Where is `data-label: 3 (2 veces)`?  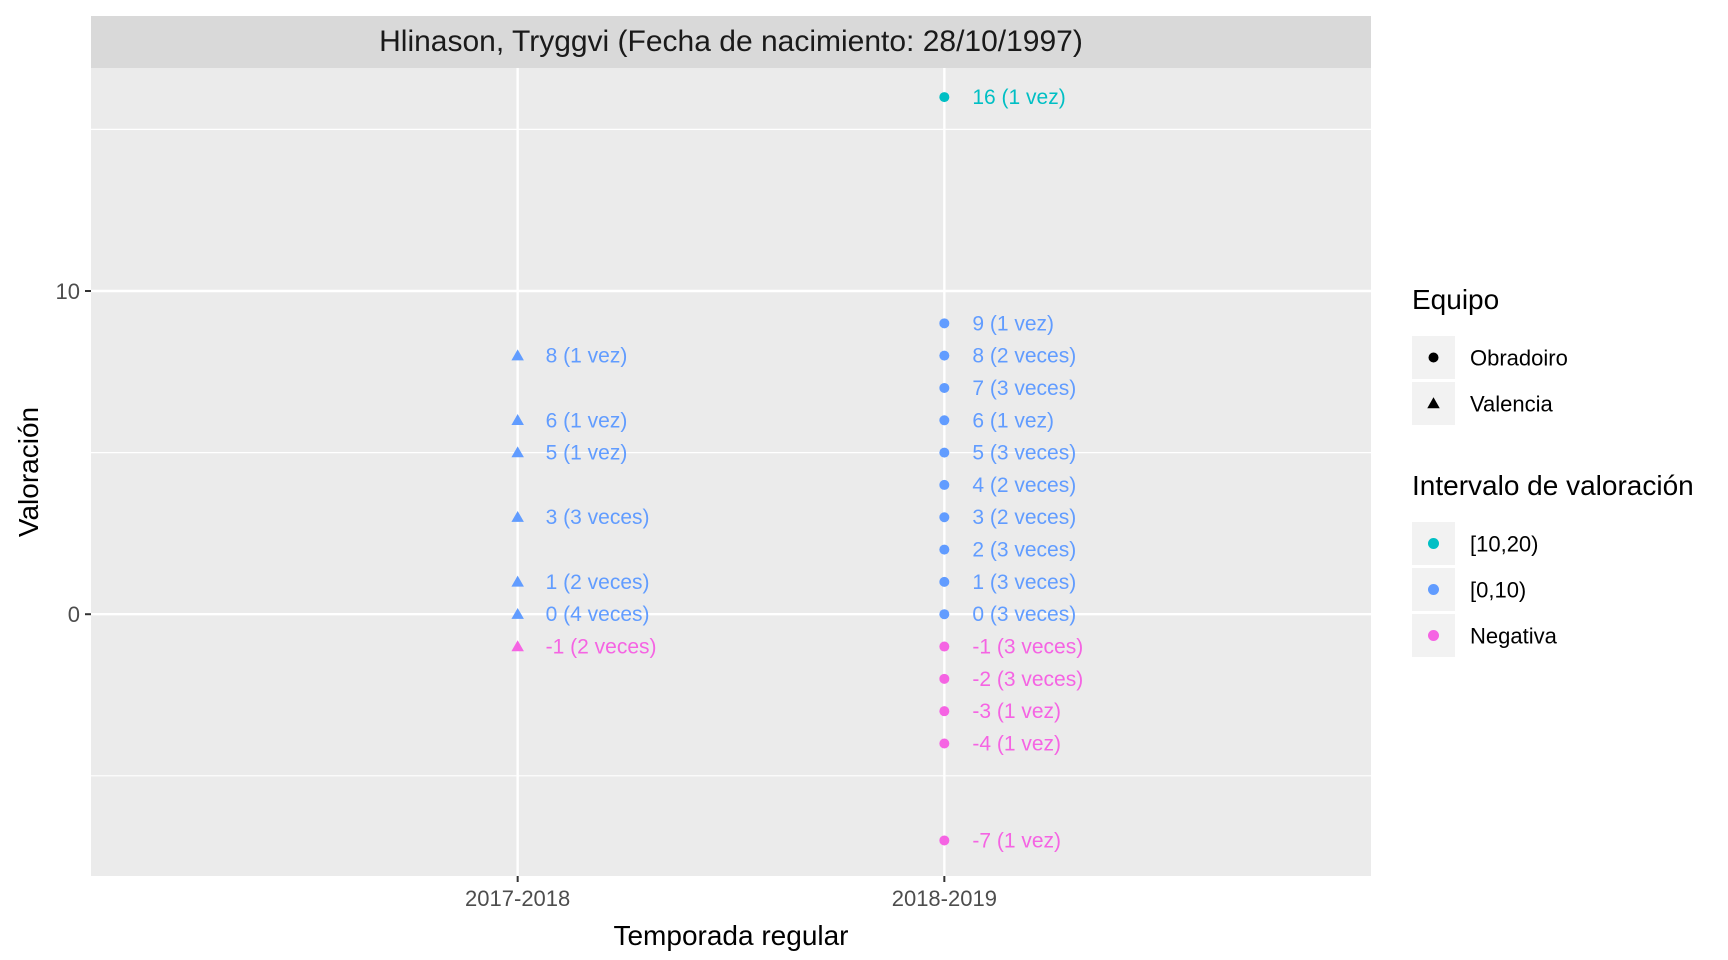 data-label: 3 (2 veces) is located at coordinates (1024, 517).